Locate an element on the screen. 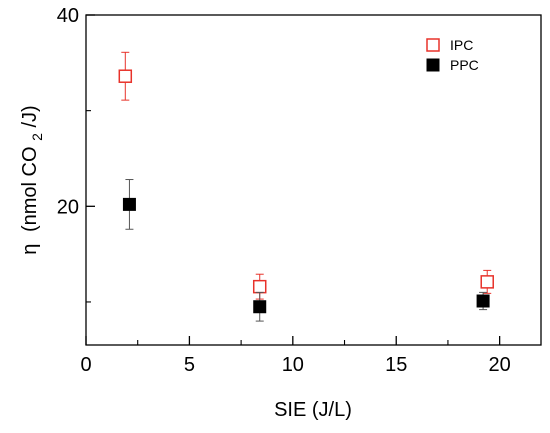  y-axis-title-subscript: 2 is located at coordinates (37, 137).